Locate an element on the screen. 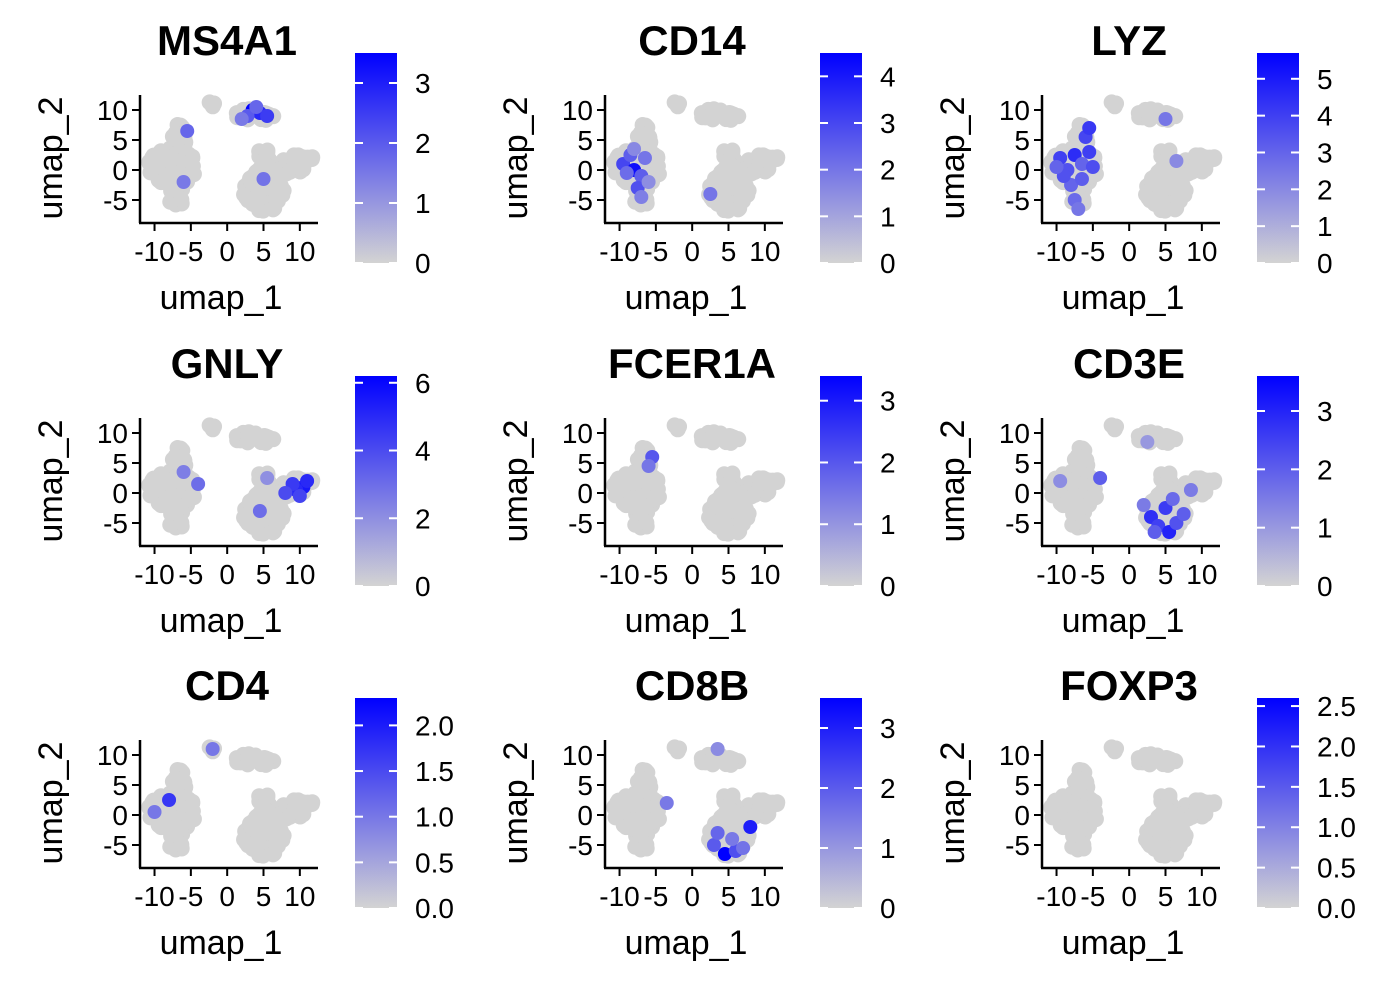  legend-tick-label: 1.0 is located at coordinates (1336, 827).